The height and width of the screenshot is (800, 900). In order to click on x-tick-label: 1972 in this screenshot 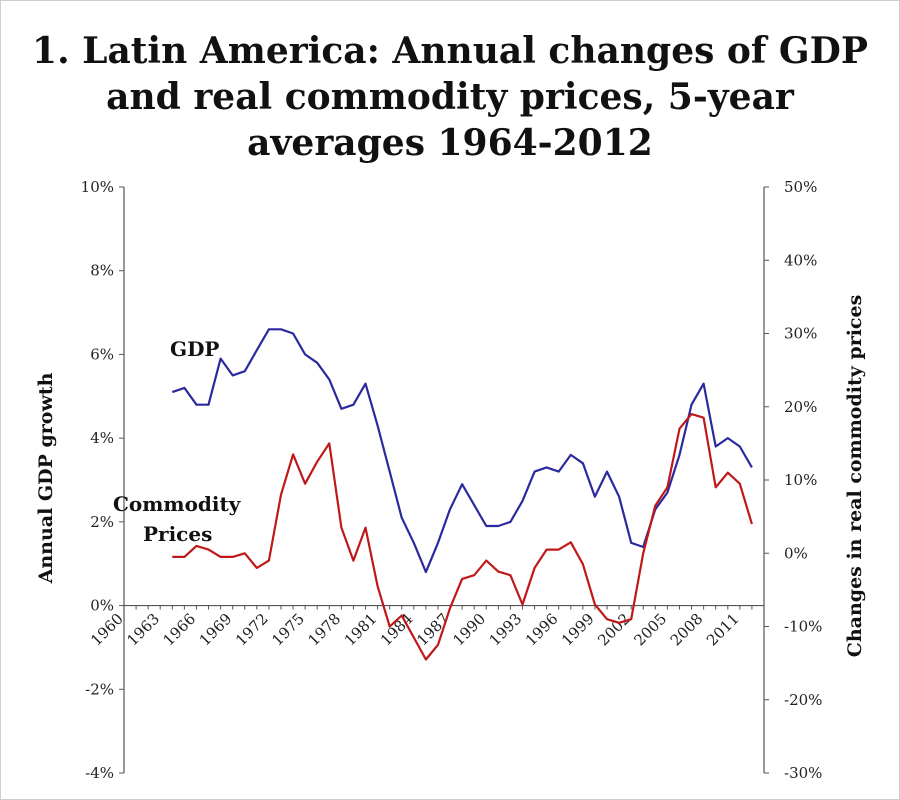, I will do `click(252, 630)`.